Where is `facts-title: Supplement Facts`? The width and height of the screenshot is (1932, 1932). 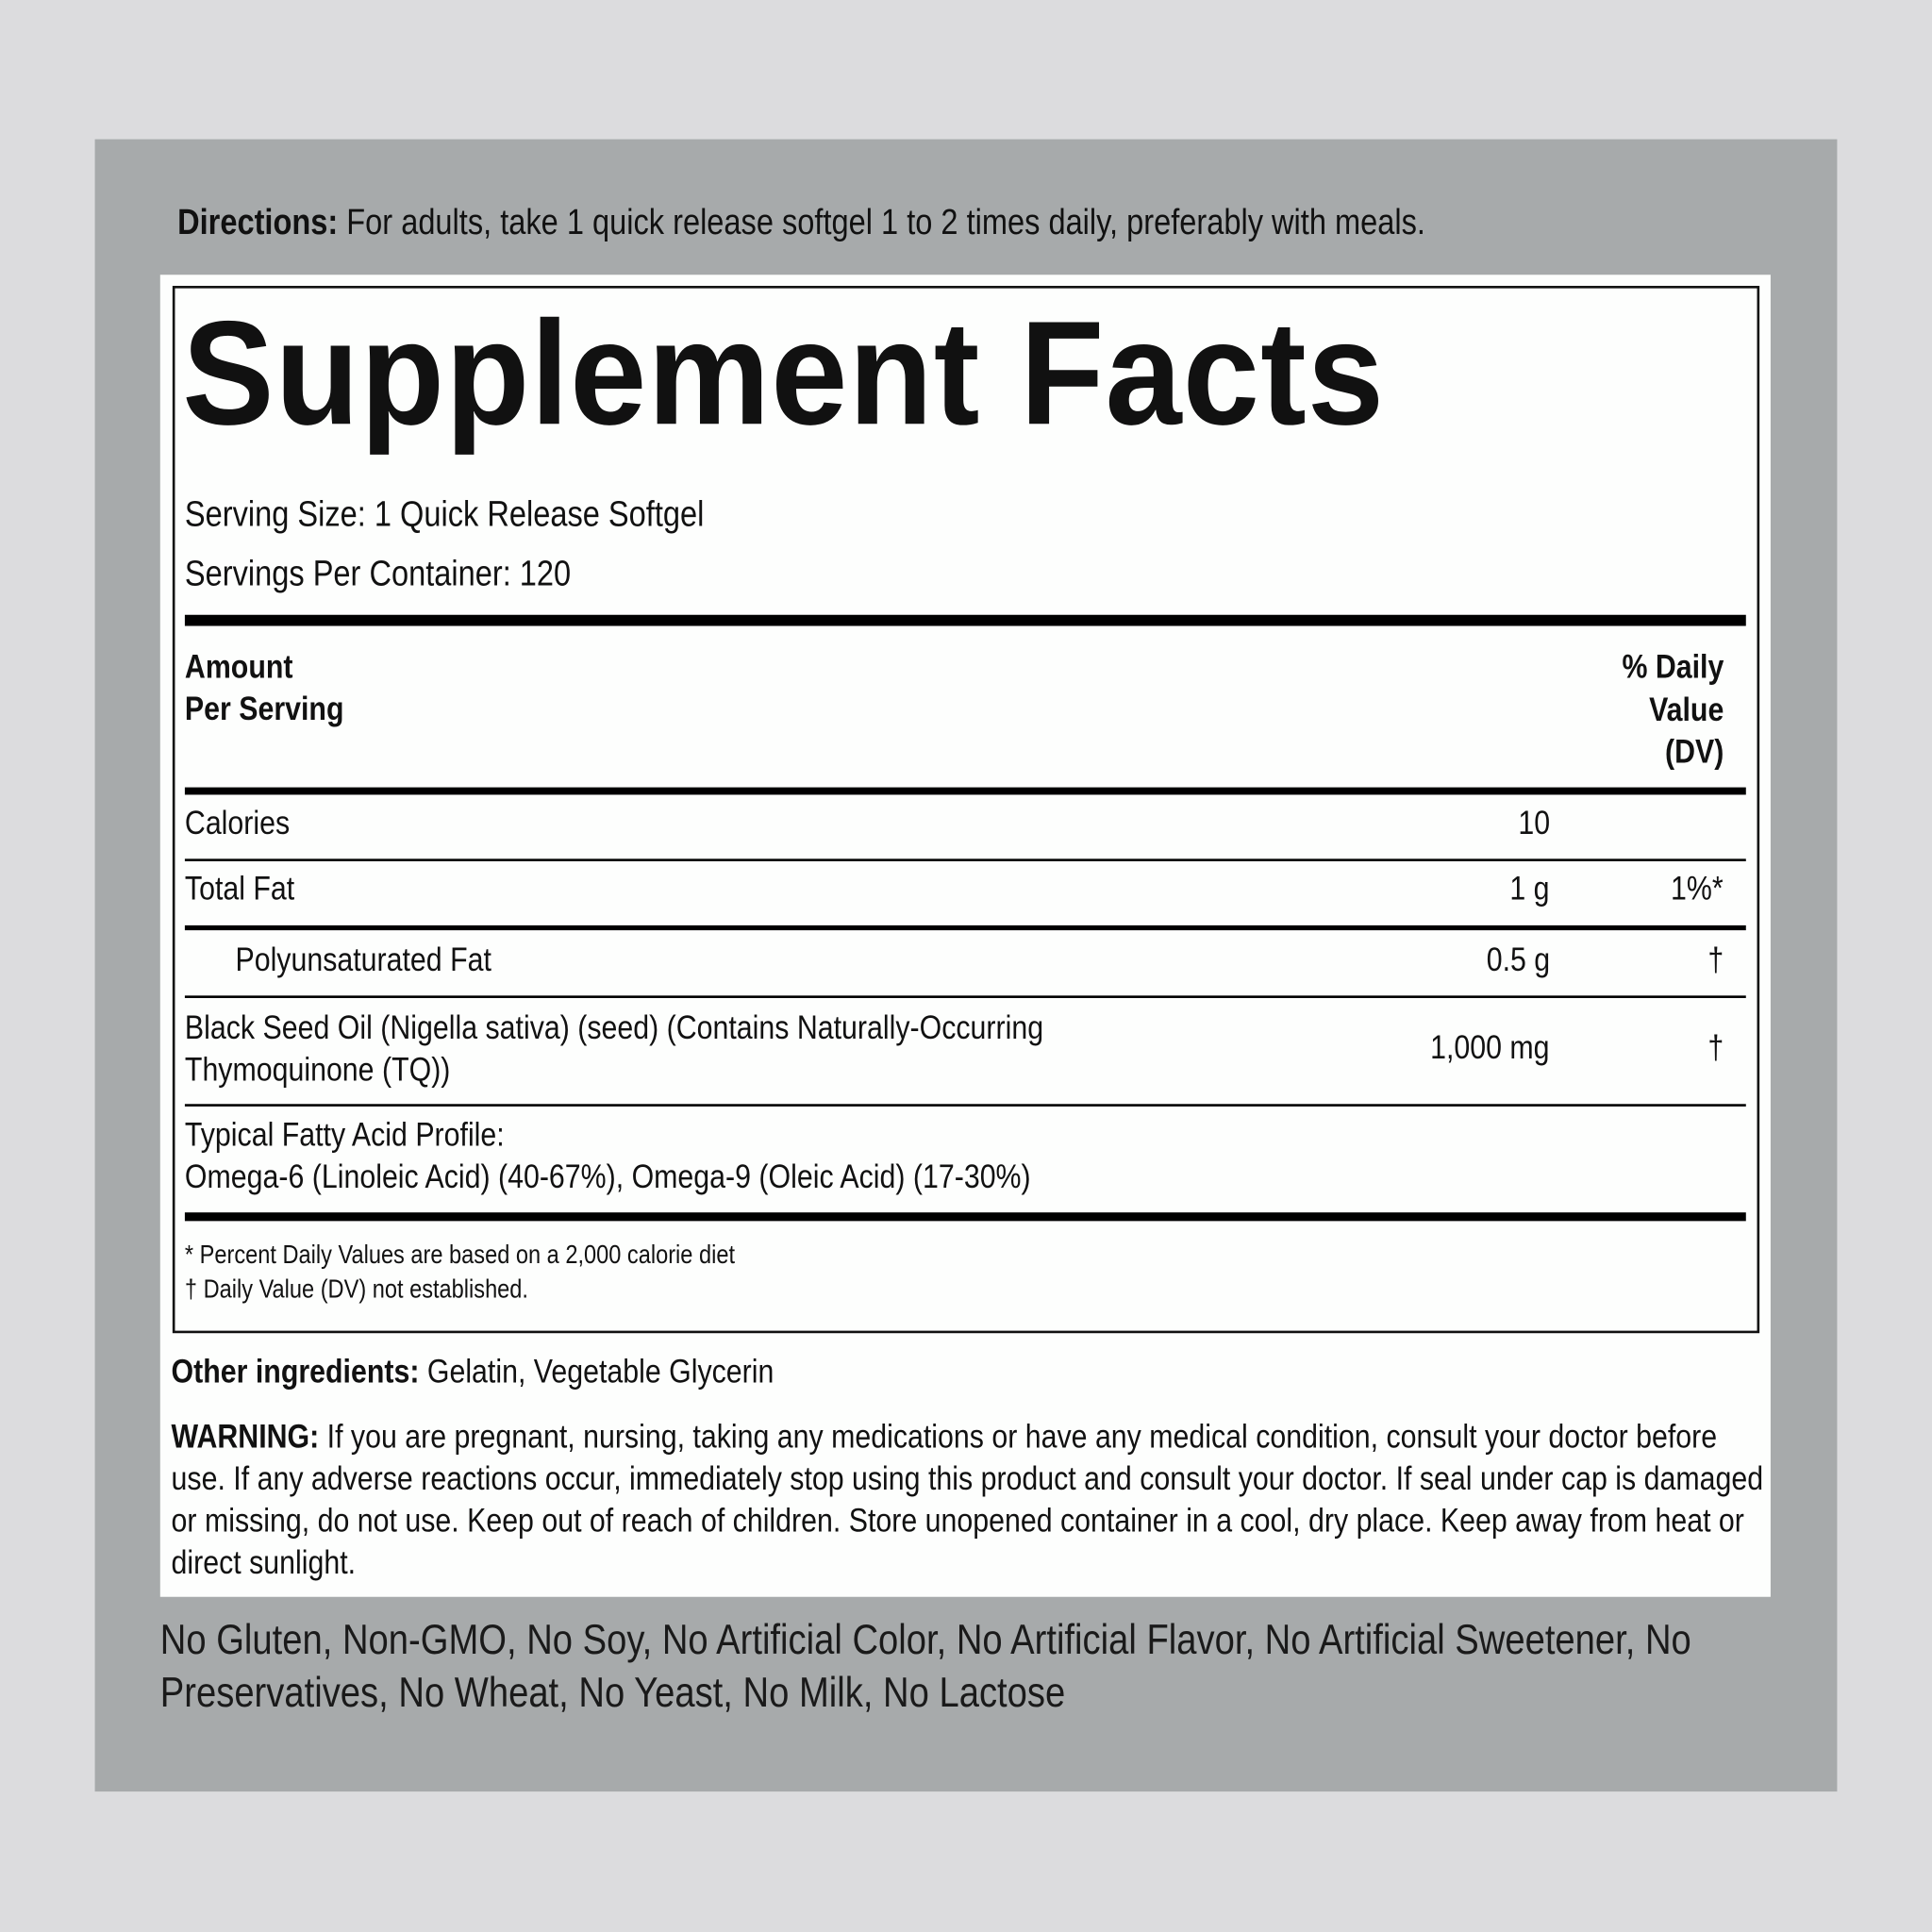 facts-title: Supplement Facts is located at coordinates (784, 374).